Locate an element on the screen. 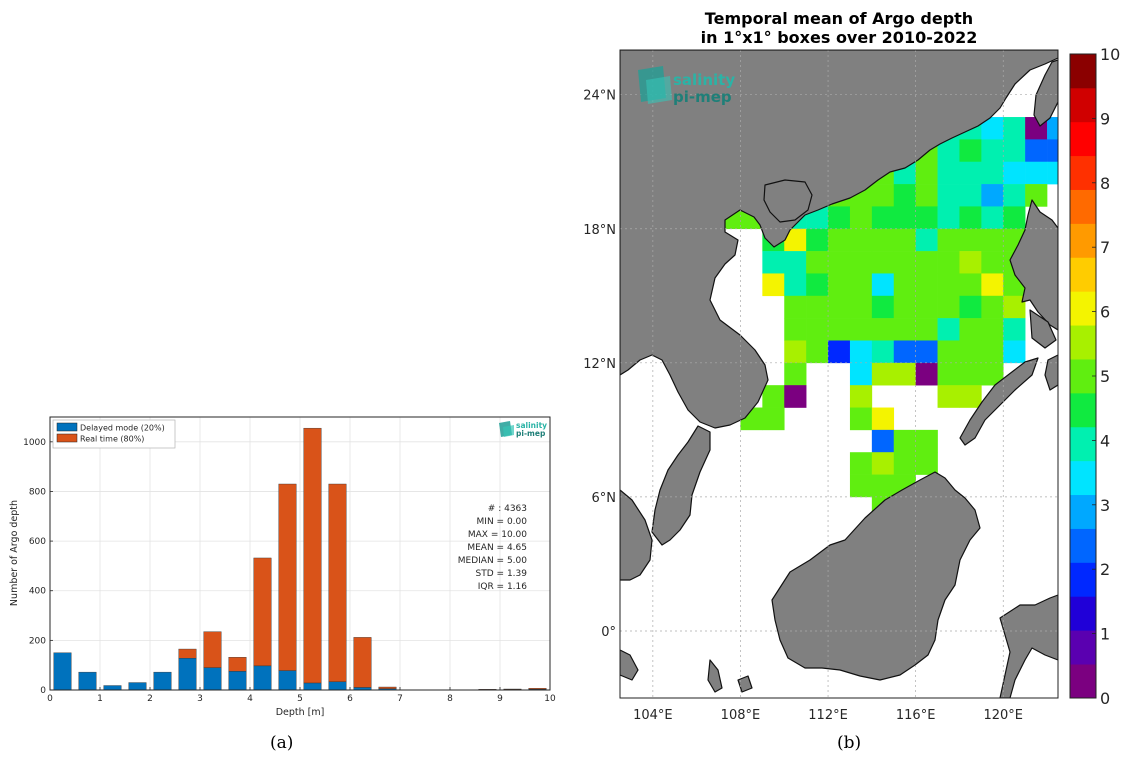  land-luzon is located at coordinates (1033, 265).